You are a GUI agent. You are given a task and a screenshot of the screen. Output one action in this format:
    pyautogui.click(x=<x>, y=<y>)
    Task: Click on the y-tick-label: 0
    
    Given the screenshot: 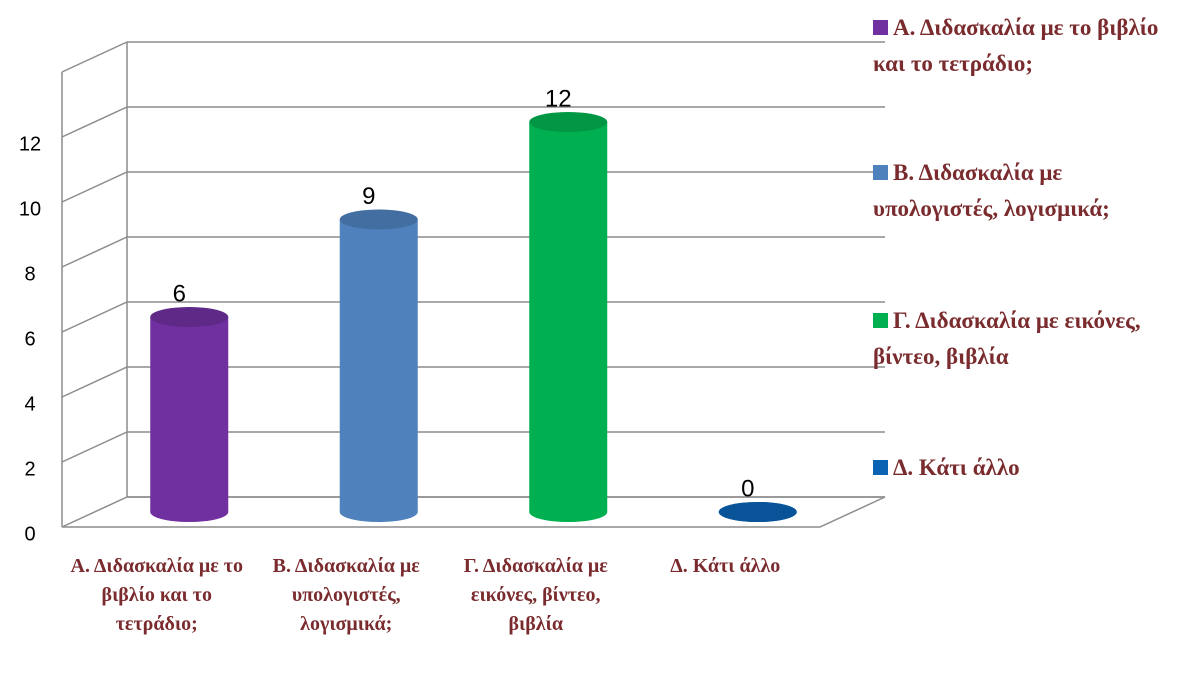 What is the action you would take?
    pyautogui.click(x=29, y=534)
    